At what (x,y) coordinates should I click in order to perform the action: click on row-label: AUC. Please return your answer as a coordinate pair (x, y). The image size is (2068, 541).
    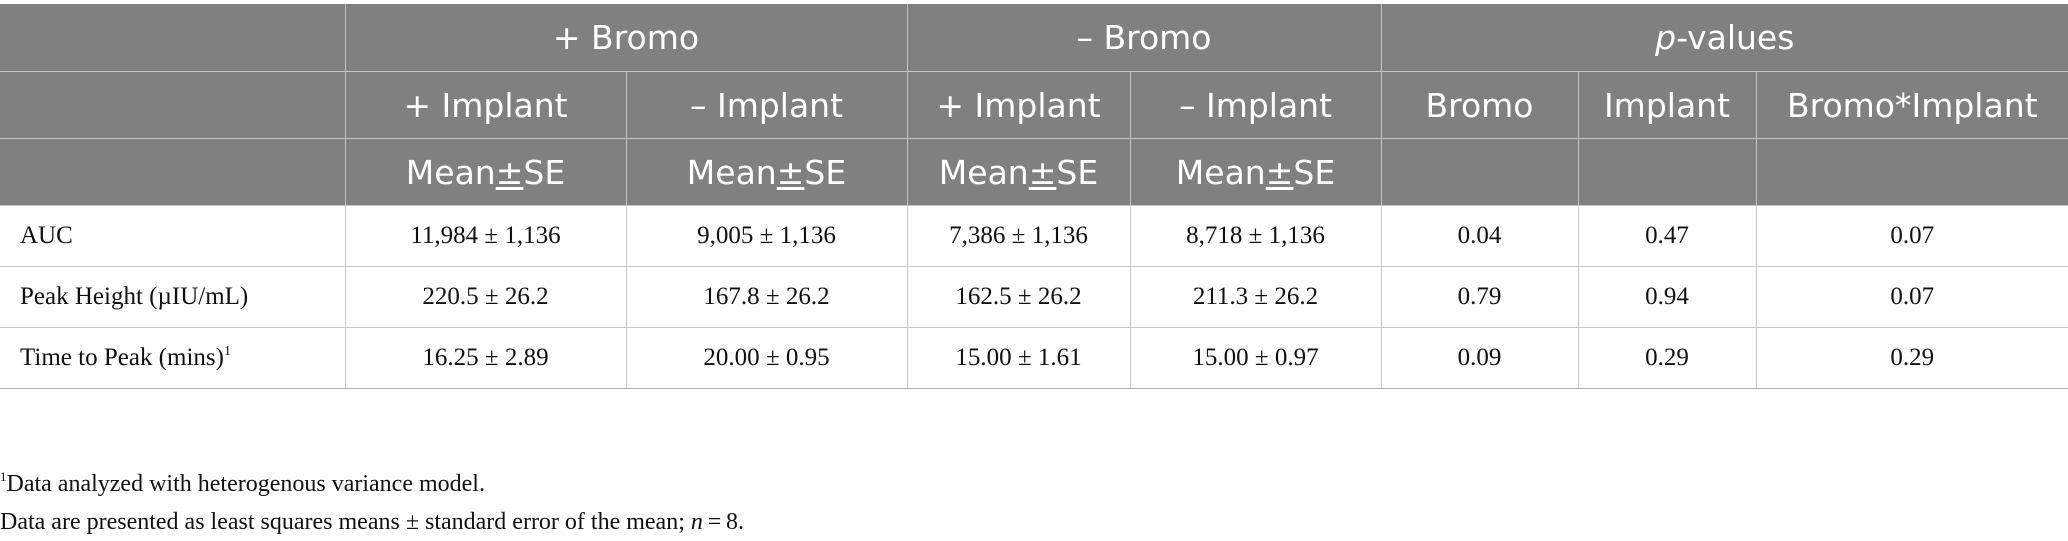
    Looking at the image, I should click on (172, 236).